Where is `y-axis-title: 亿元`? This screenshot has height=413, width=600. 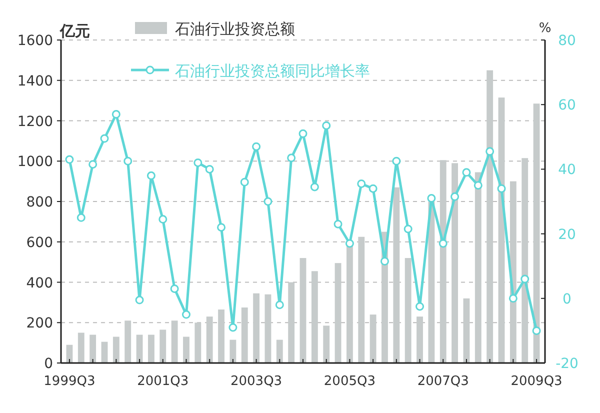
y-axis-title: 亿元 is located at coordinates (74, 31).